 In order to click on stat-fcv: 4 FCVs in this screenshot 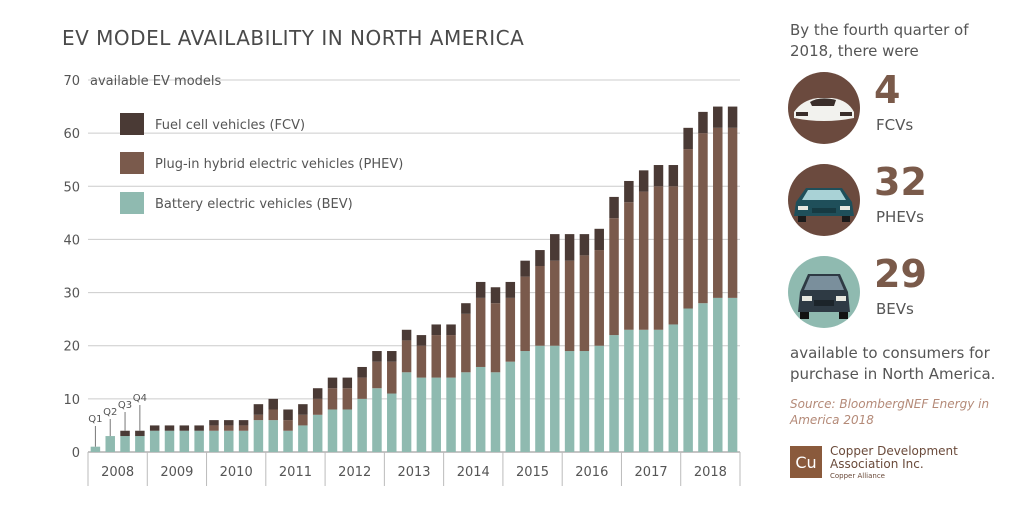, I will do `click(898, 110)`.